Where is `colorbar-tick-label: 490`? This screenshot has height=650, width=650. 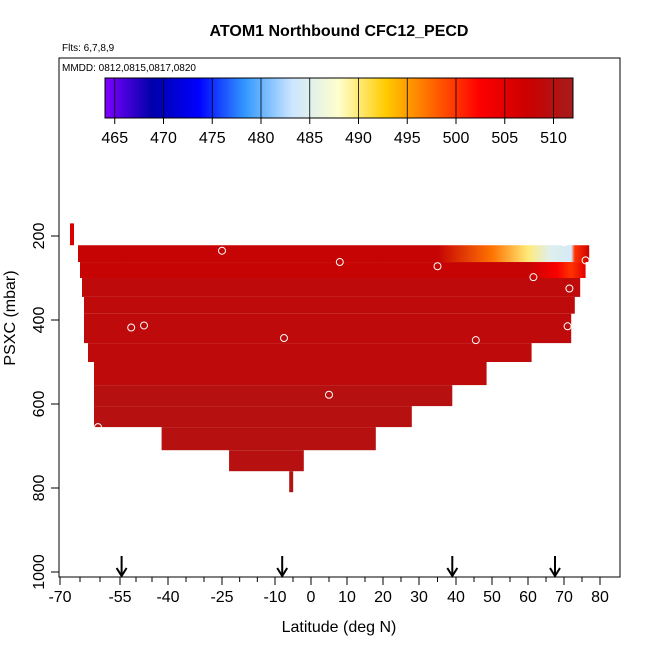 colorbar-tick-label: 490 is located at coordinates (358, 138).